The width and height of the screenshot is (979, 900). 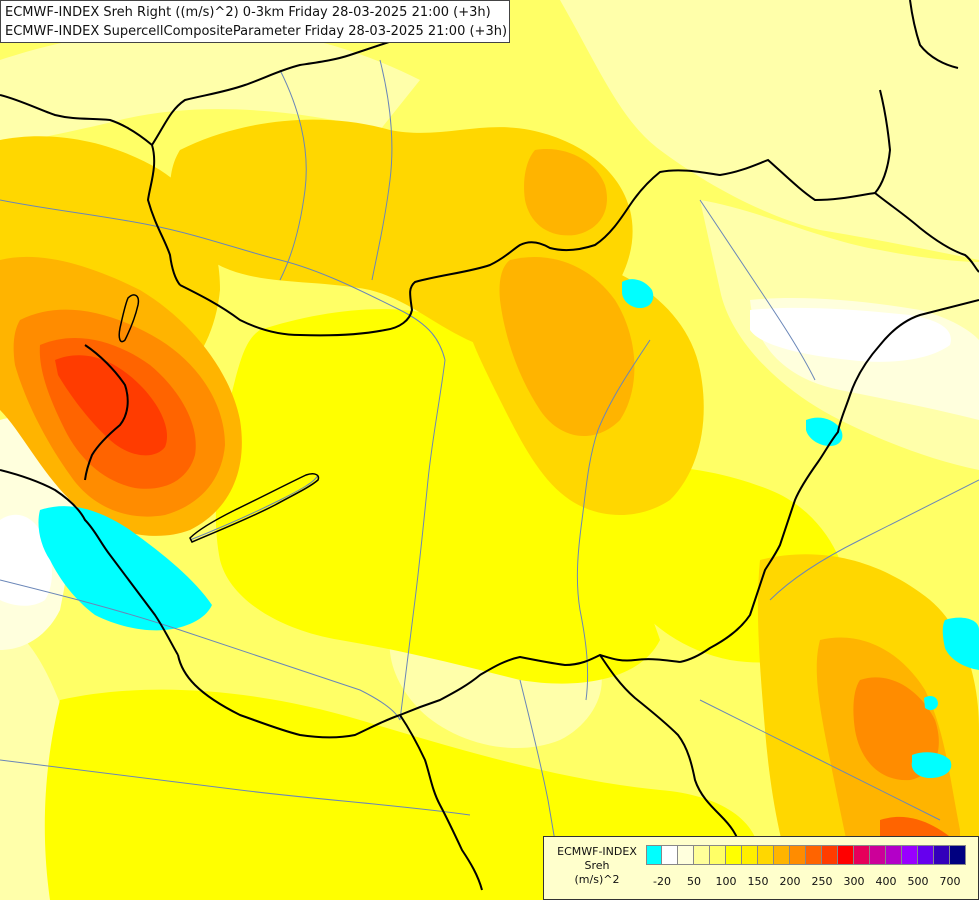 I want to click on legend-tick-labels: -20 50 100 150 200 250 300 400 500 700, so click(x=761, y=883).